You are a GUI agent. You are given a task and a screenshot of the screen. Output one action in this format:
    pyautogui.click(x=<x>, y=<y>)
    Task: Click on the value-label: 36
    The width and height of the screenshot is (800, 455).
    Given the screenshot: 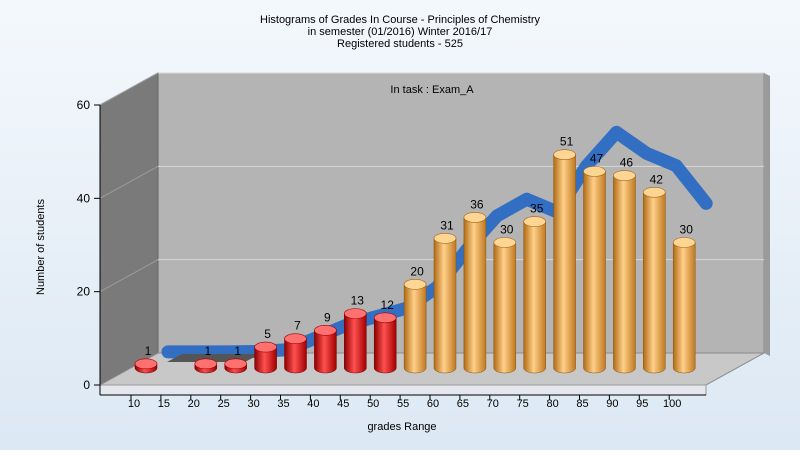 What is the action you would take?
    pyautogui.click(x=477, y=204)
    